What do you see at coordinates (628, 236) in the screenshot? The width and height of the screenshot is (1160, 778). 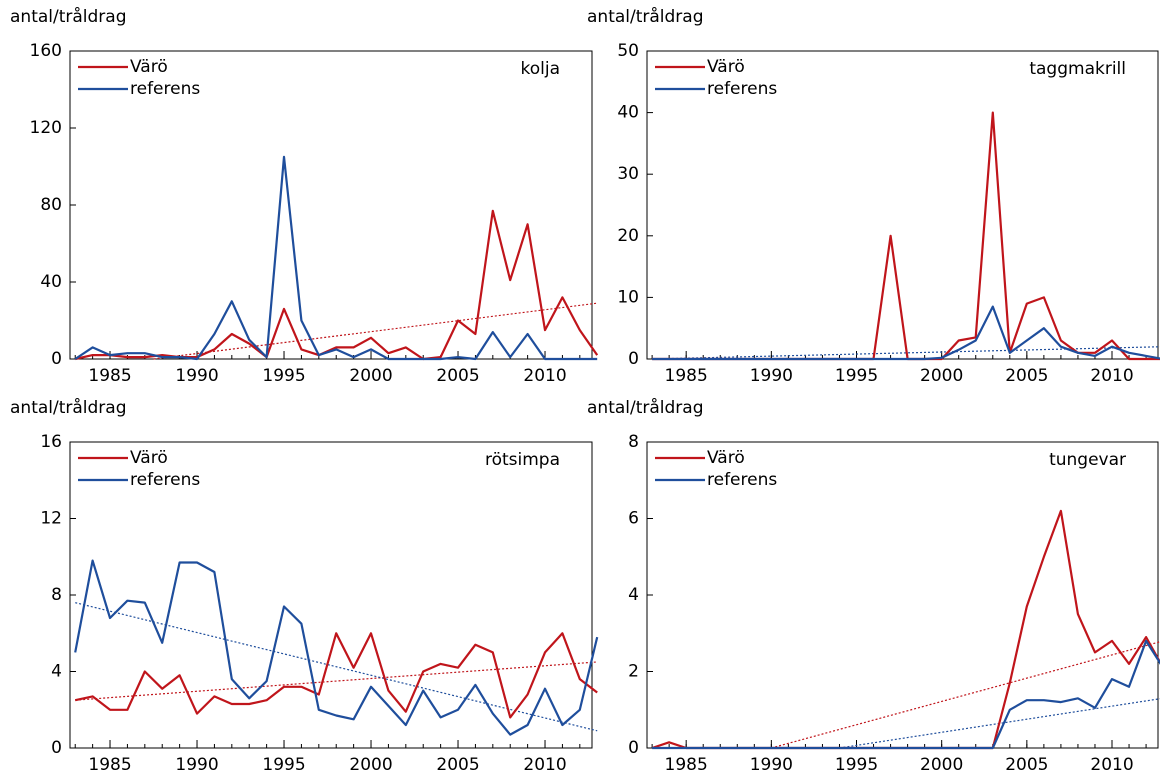 I see `y-tick-label: 20` at bounding box center [628, 236].